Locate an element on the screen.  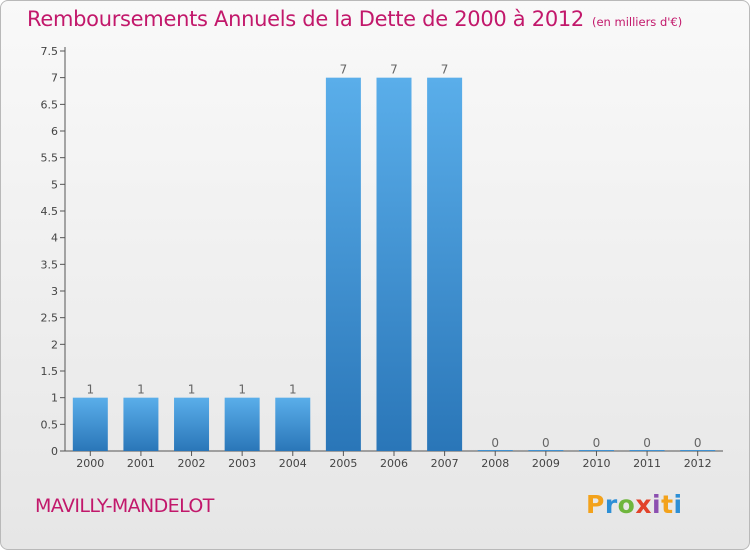
y-tick-label: 3 is located at coordinates (54, 291).